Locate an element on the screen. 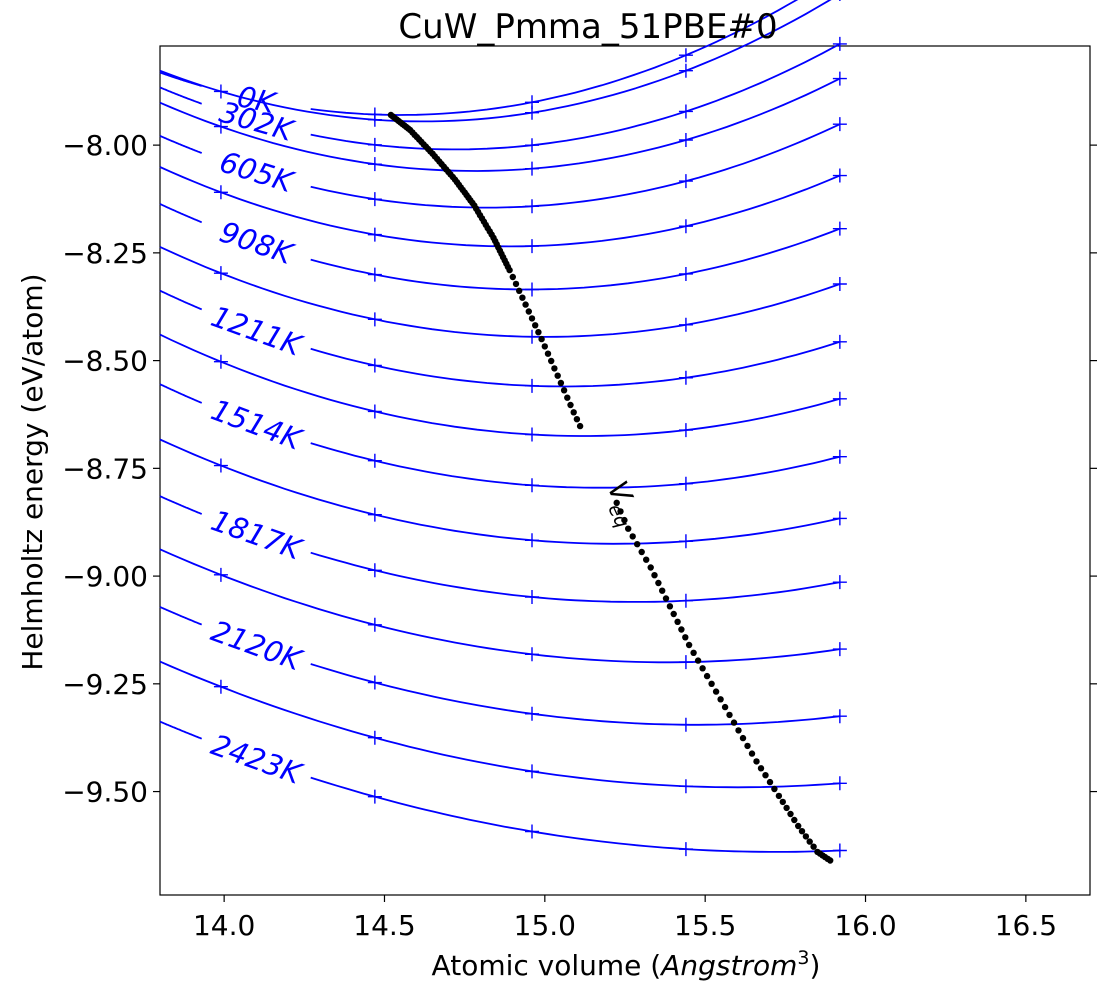 The width and height of the screenshot is (1104, 995). y-tick-label: −9.25 is located at coordinates (105, 684).